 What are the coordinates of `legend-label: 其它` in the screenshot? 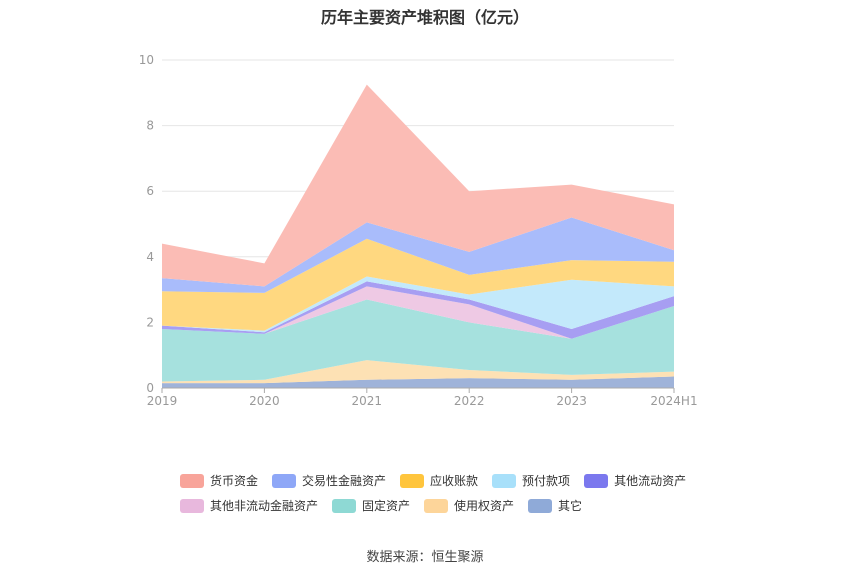 It's located at (570, 506).